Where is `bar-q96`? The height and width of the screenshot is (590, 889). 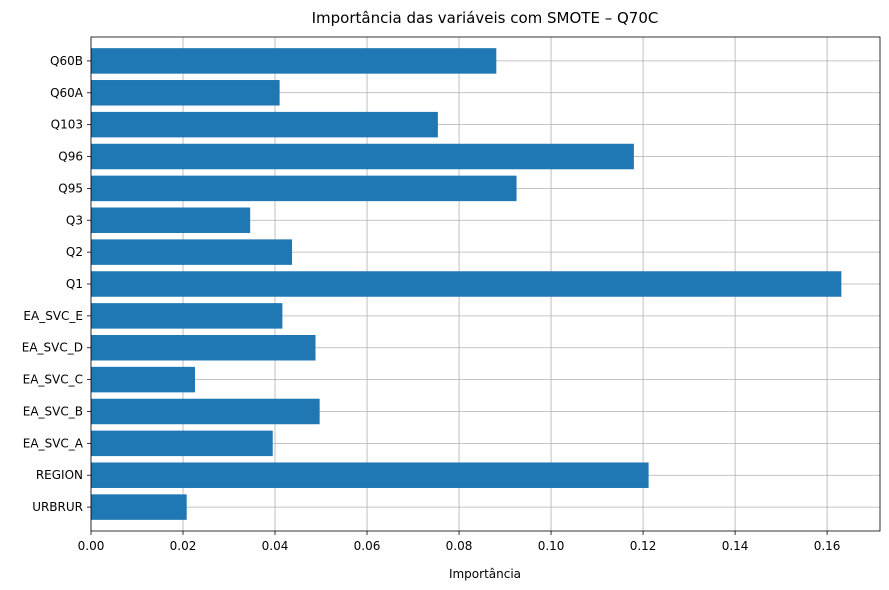
bar-q96 is located at coordinates (362, 156).